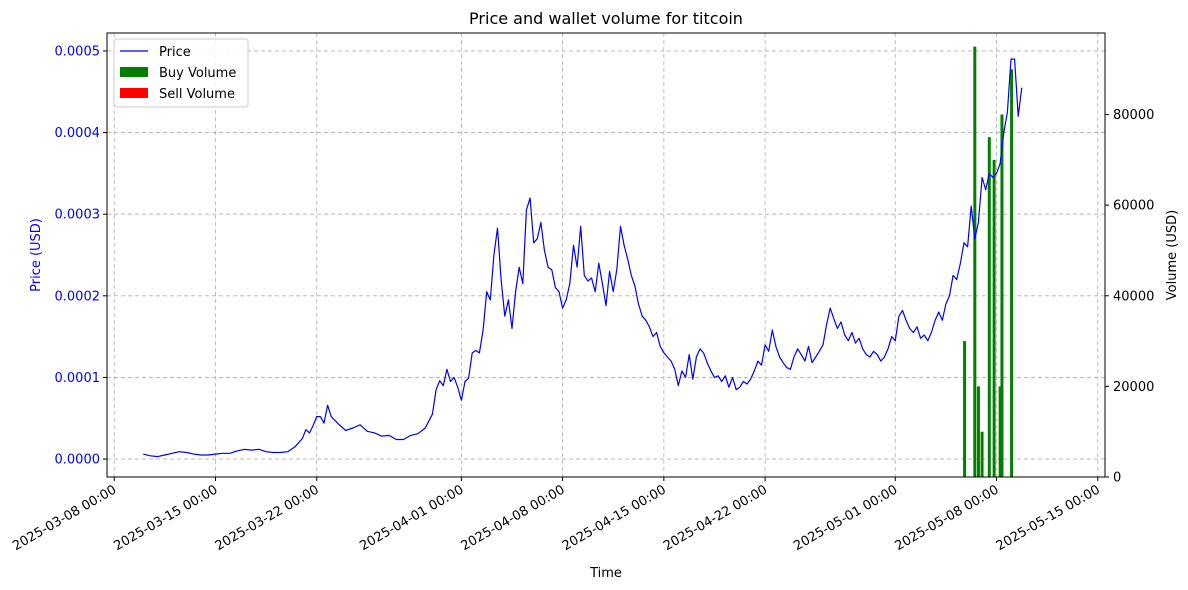 The image size is (1188, 590). I want to click on legend-buy-label: Buy Volume, so click(197, 73).